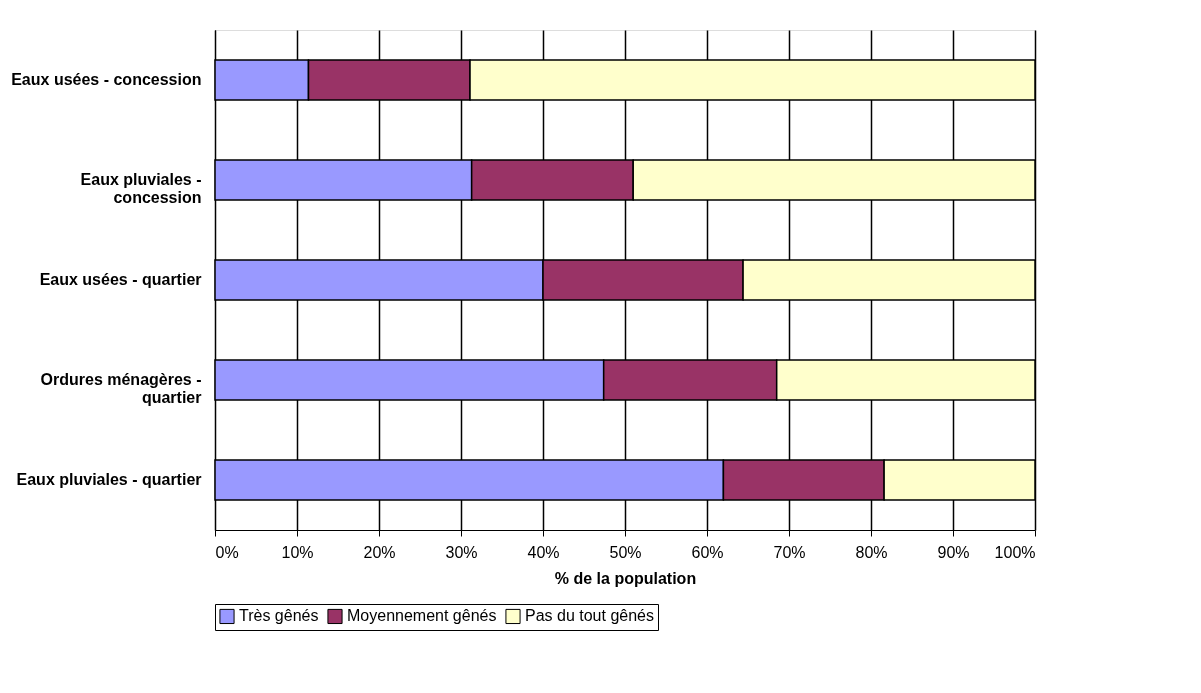  What do you see at coordinates (707, 552) in the screenshot?
I see `x-tick-label: 60%` at bounding box center [707, 552].